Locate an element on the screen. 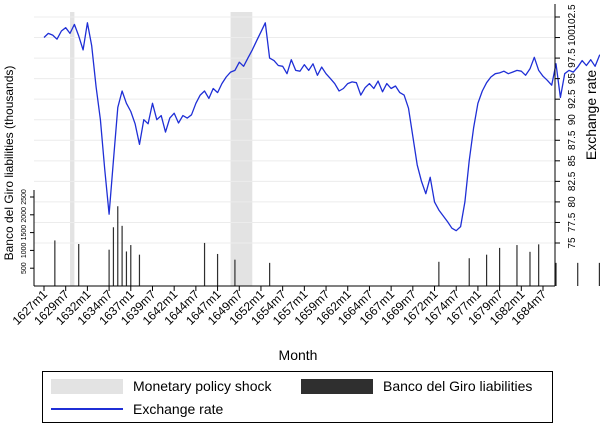 Image resolution: width=600 pixels, height=425 pixels. right-tick-label: 82.5 is located at coordinates (572, 181).